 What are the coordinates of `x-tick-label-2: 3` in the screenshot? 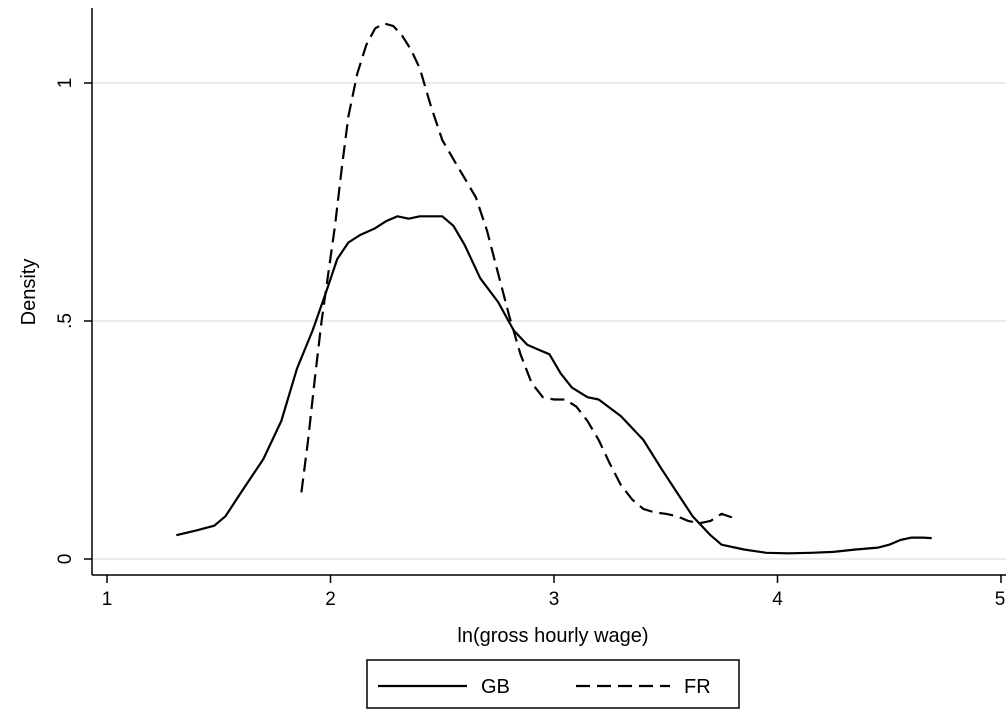 It's located at (554, 599).